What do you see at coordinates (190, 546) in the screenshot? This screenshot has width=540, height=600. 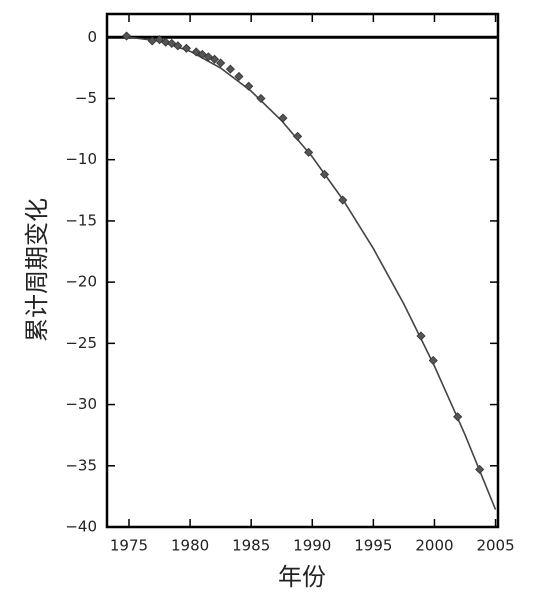 I see `x-tick-label: 1980` at bounding box center [190, 546].